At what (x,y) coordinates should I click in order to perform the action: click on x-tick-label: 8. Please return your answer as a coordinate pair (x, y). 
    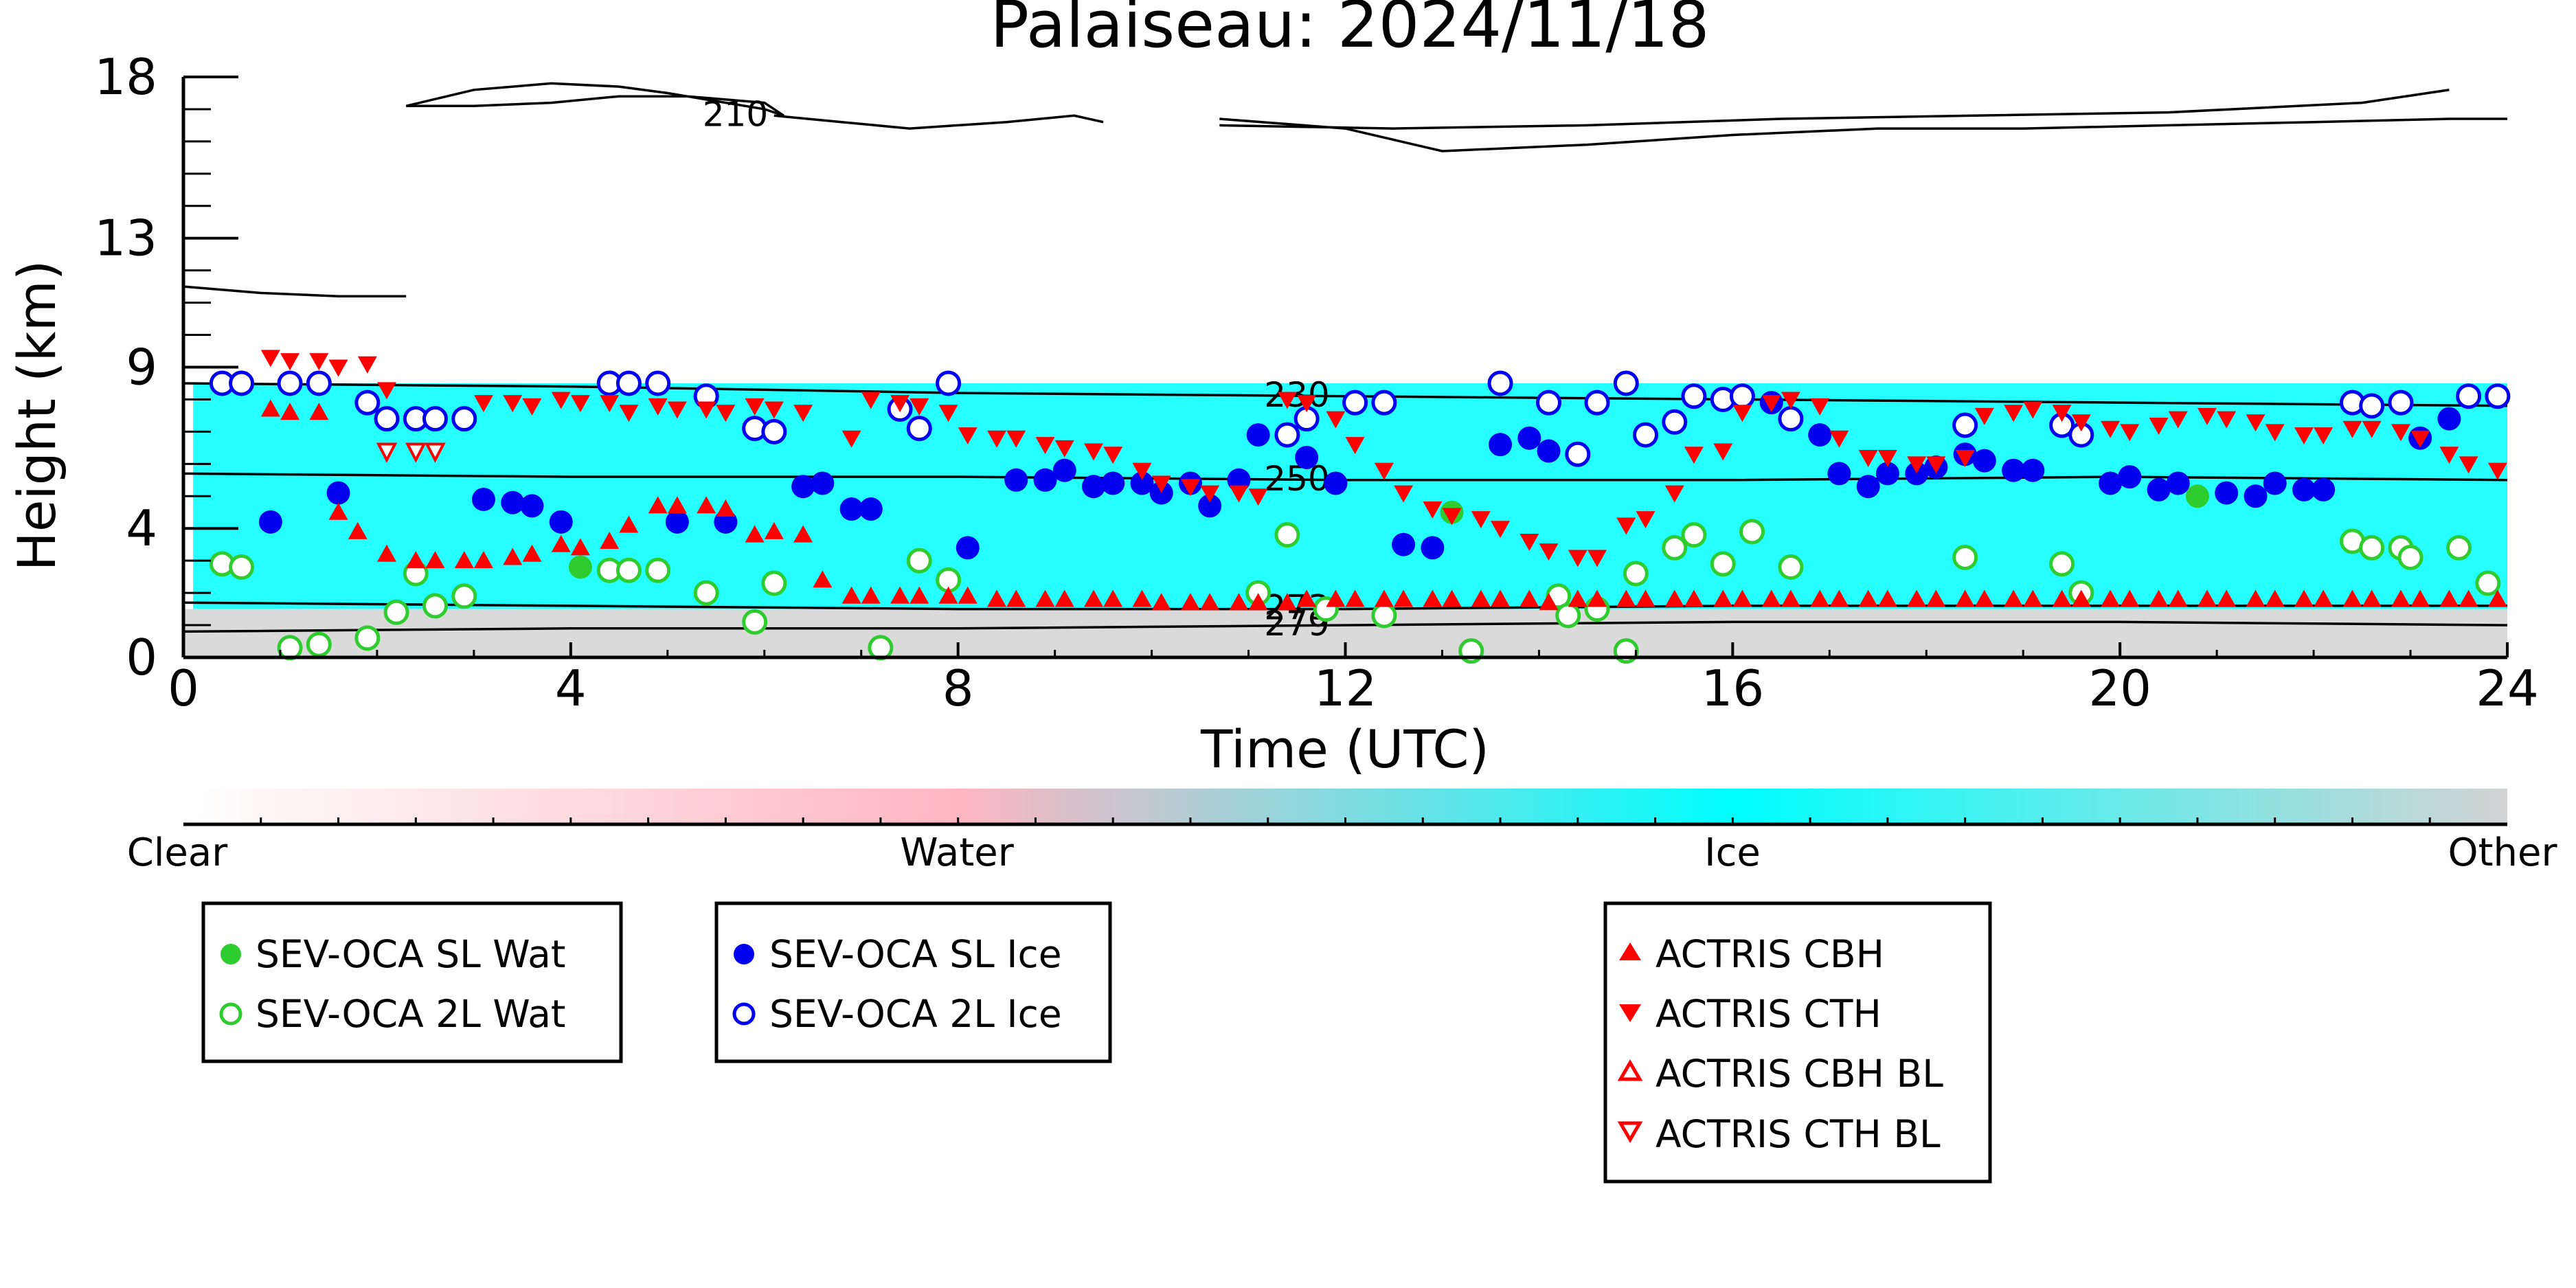
    Looking at the image, I should click on (958, 688).